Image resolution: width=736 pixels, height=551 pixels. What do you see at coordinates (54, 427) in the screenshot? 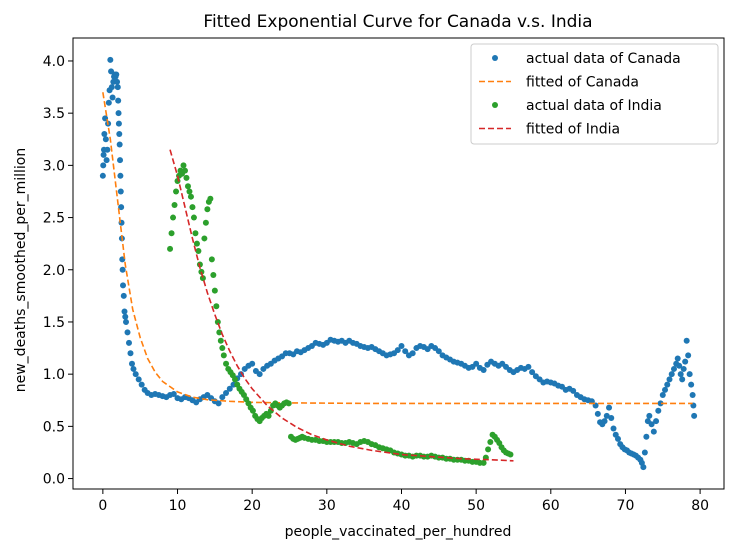
I see `y-tick-label-1: 0.5` at bounding box center [54, 427].